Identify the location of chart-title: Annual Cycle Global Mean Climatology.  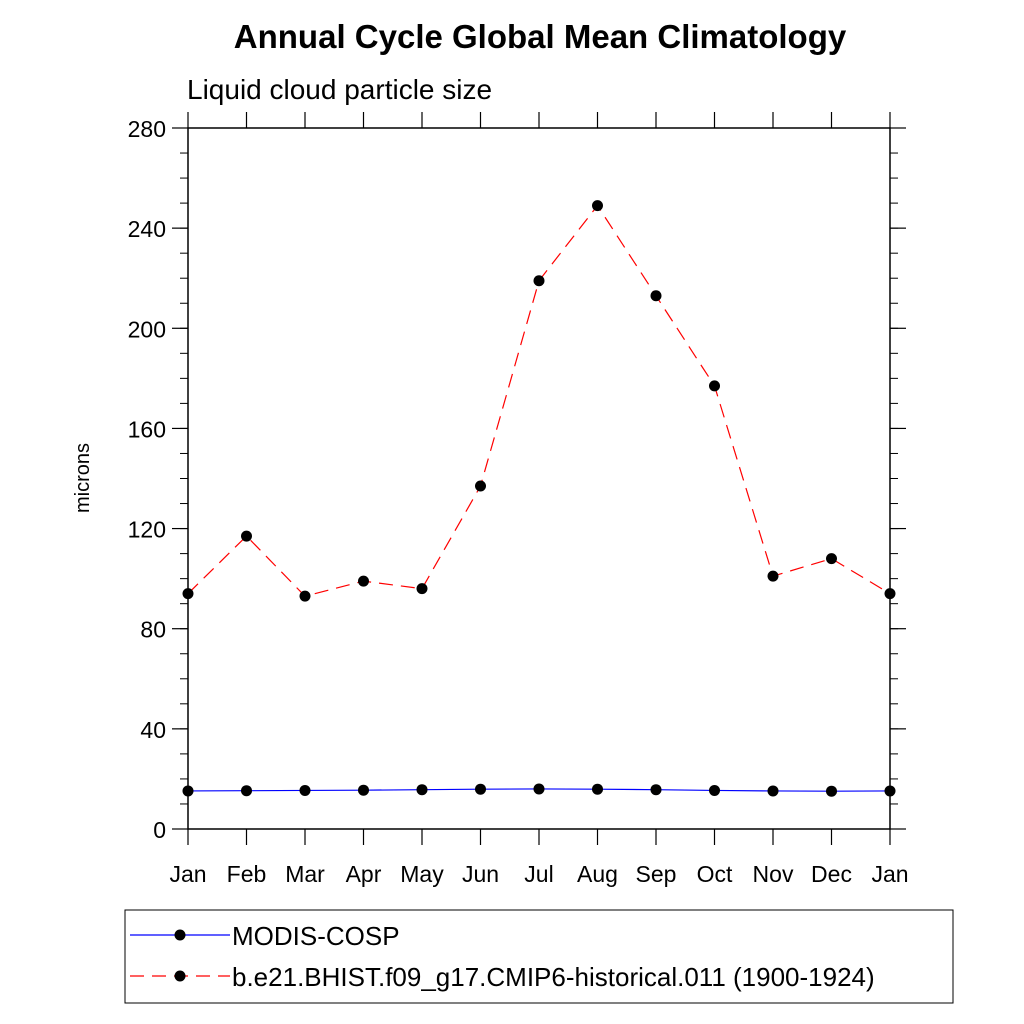
(540, 36).